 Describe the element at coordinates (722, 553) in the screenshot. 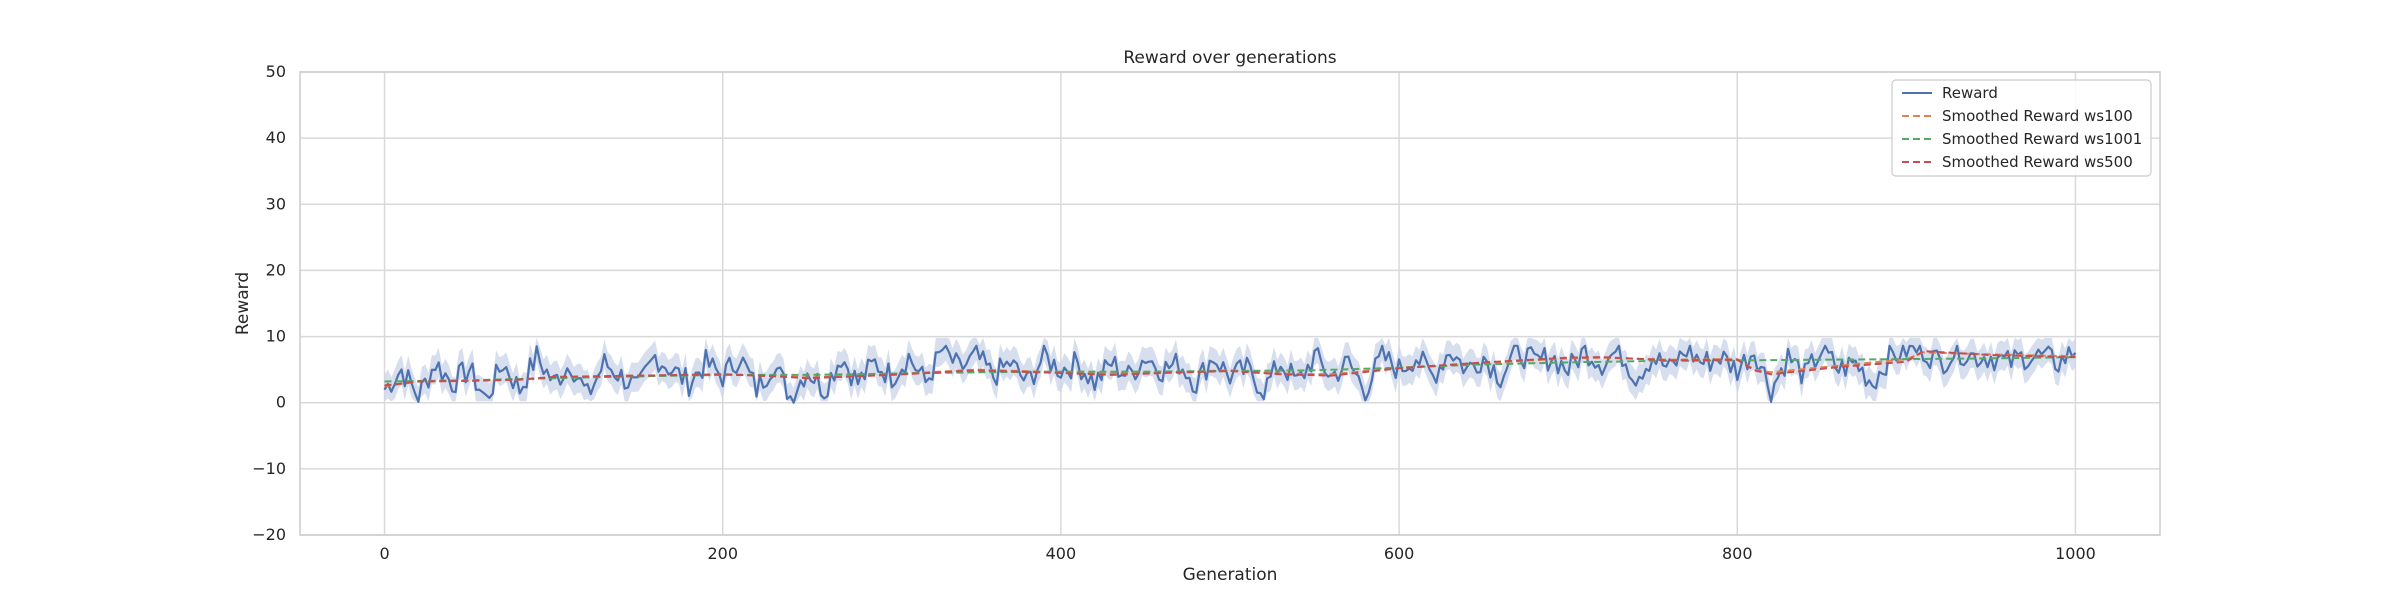

I see `x-tick-label: 200` at that location.